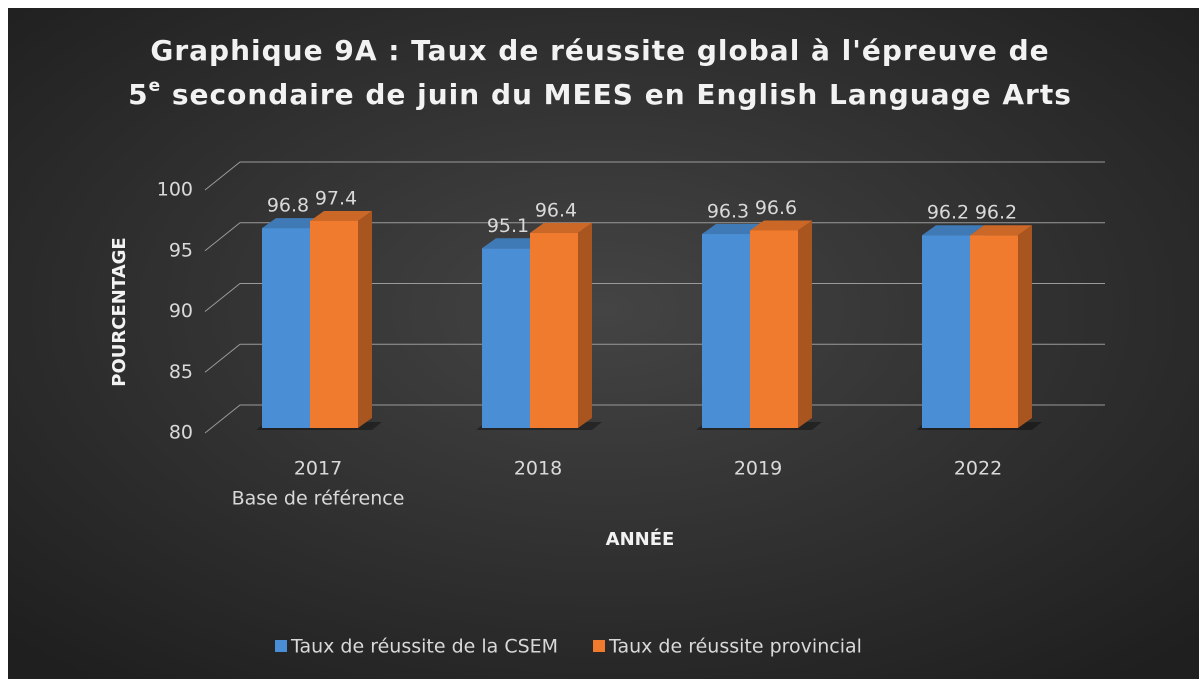 The image size is (1199, 679). I want to click on x-axis-label: ANNÉE, so click(640, 539).